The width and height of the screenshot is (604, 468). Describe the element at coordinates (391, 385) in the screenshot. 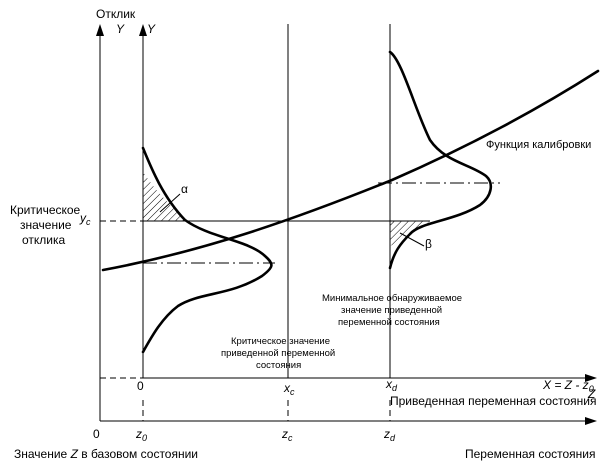

I see `xd-tick: xd` at that location.